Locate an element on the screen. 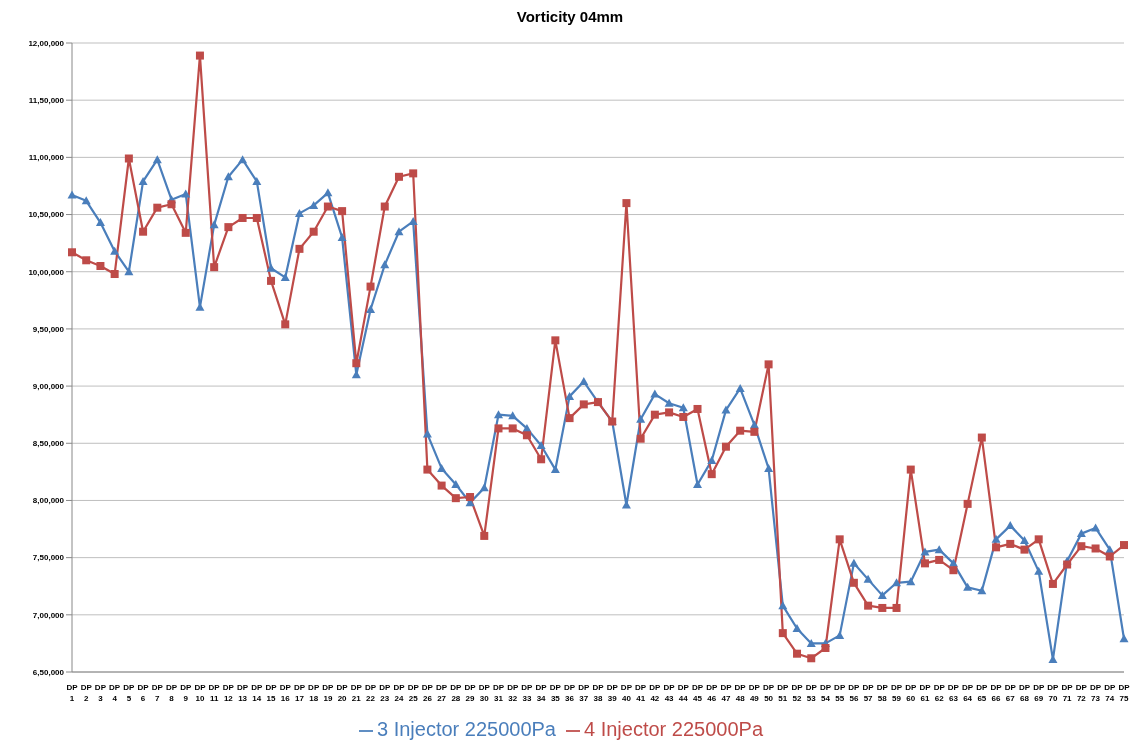 This screenshot has width=1140, height=755. x-tick-label: DP 47 is located at coordinates (726, 693).